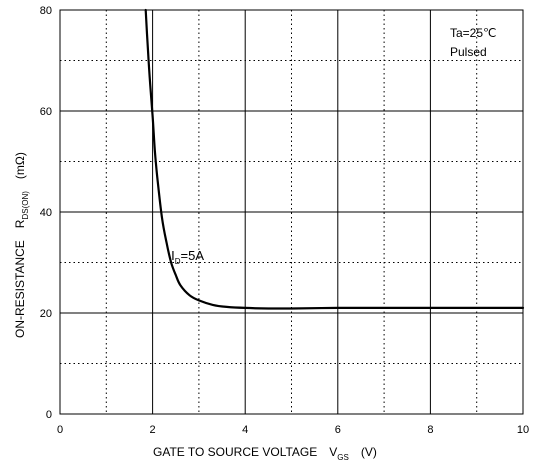  What do you see at coordinates (430, 430) in the screenshot?
I see `x-tick-label: 8` at bounding box center [430, 430].